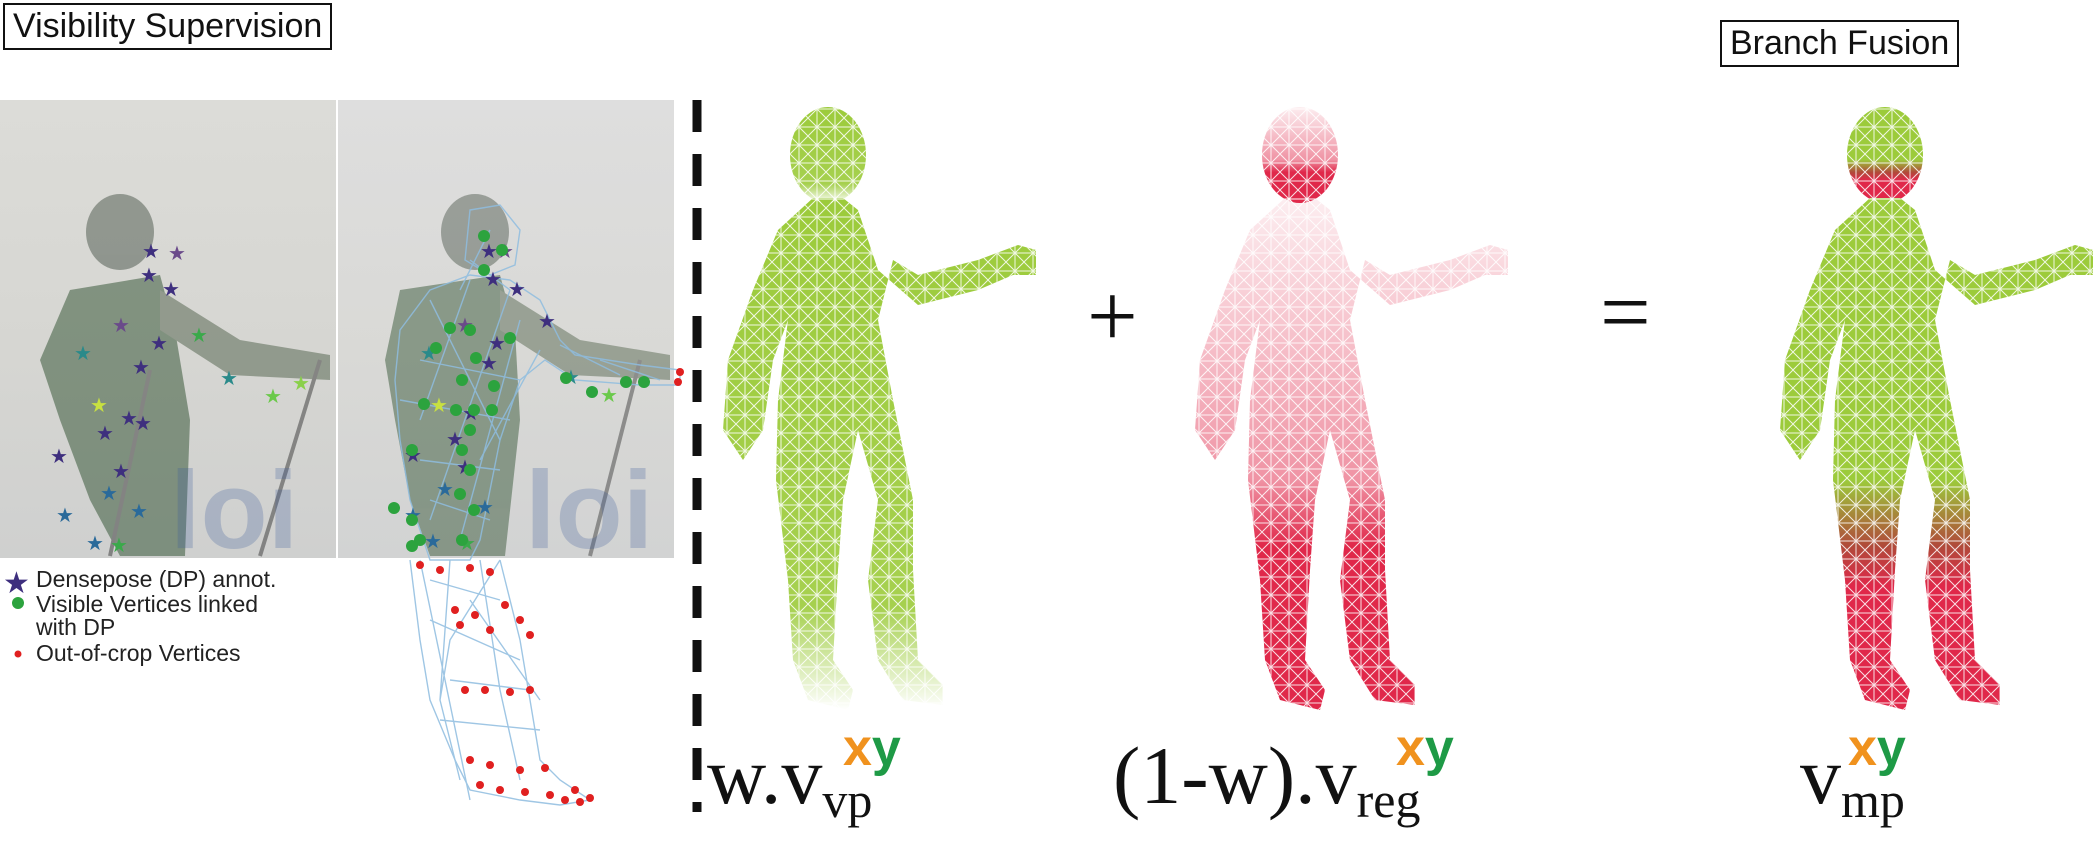 Image resolution: width=2096 pixels, height=842 pixels. What do you see at coordinates (1936, 408) in the screenshot?
I see `fused-mesh` at bounding box center [1936, 408].